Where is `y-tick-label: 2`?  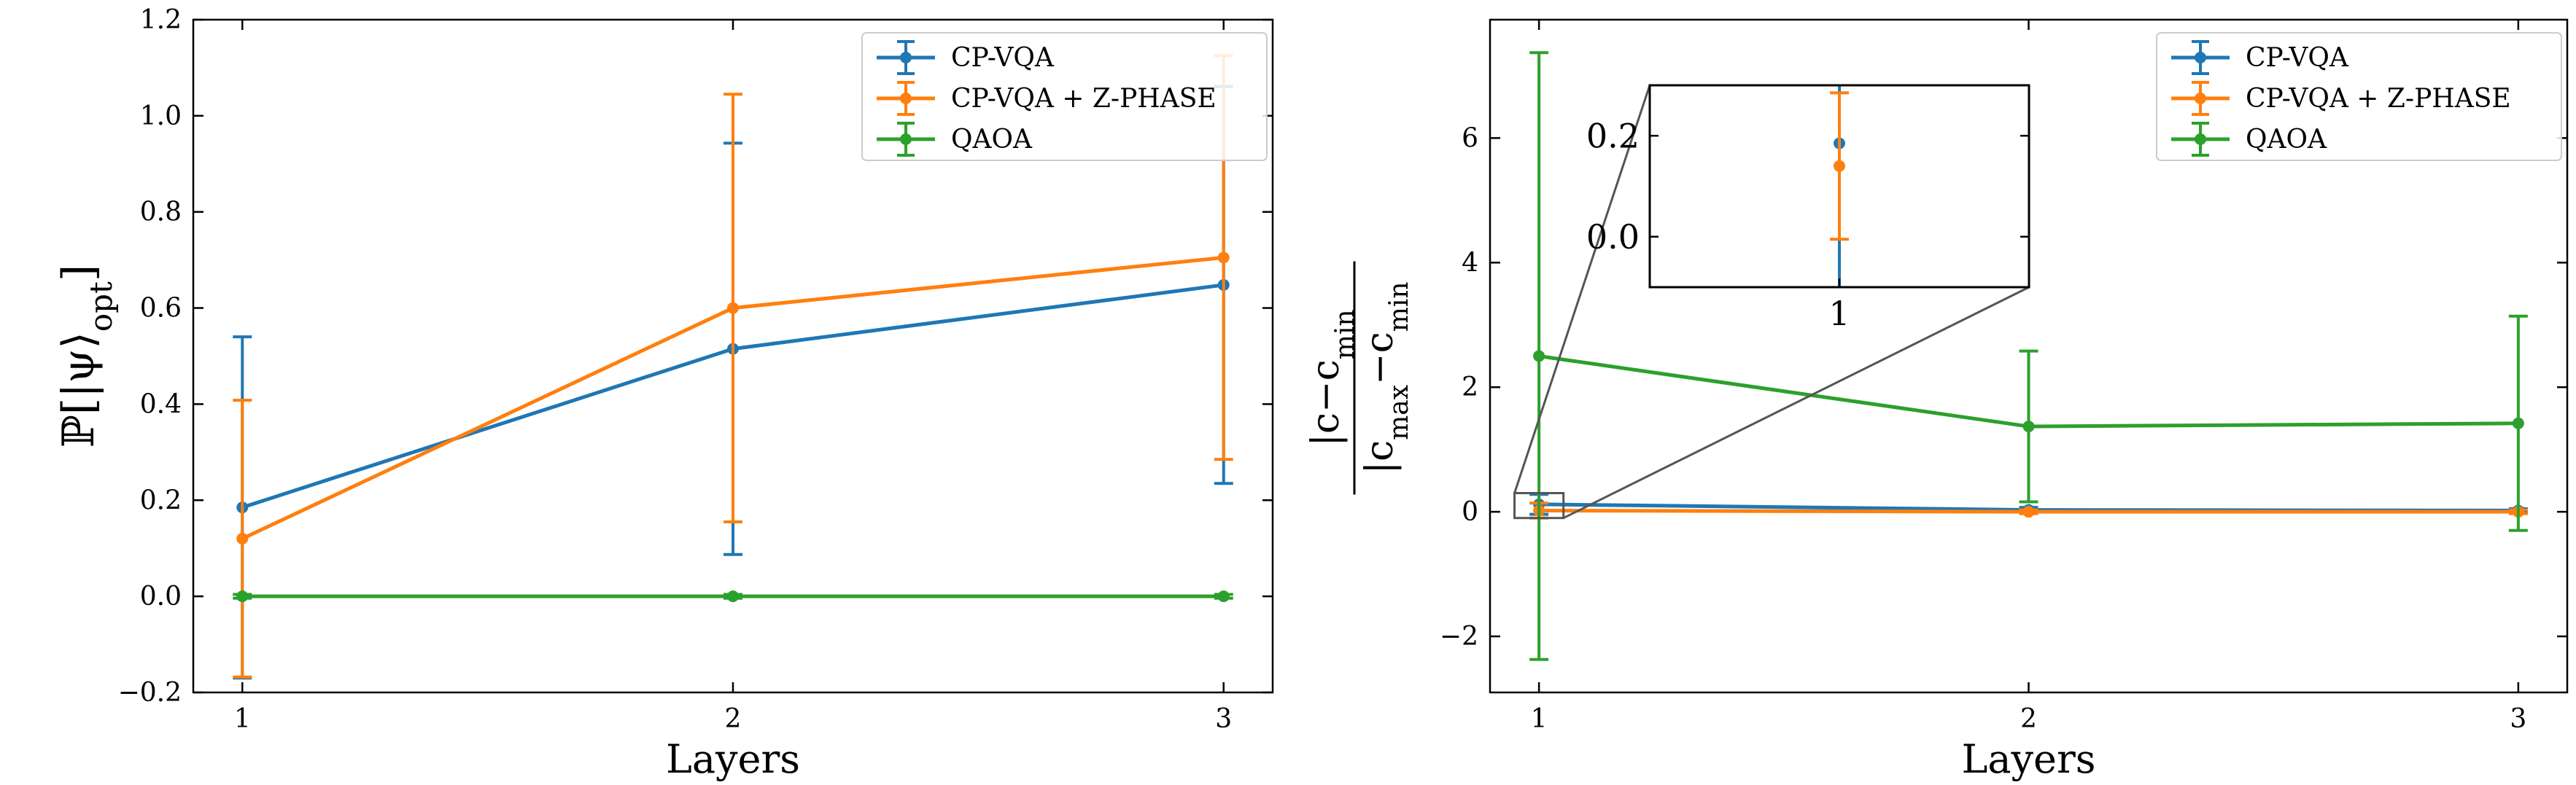
y-tick-label: 2 is located at coordinates (1470, 387).